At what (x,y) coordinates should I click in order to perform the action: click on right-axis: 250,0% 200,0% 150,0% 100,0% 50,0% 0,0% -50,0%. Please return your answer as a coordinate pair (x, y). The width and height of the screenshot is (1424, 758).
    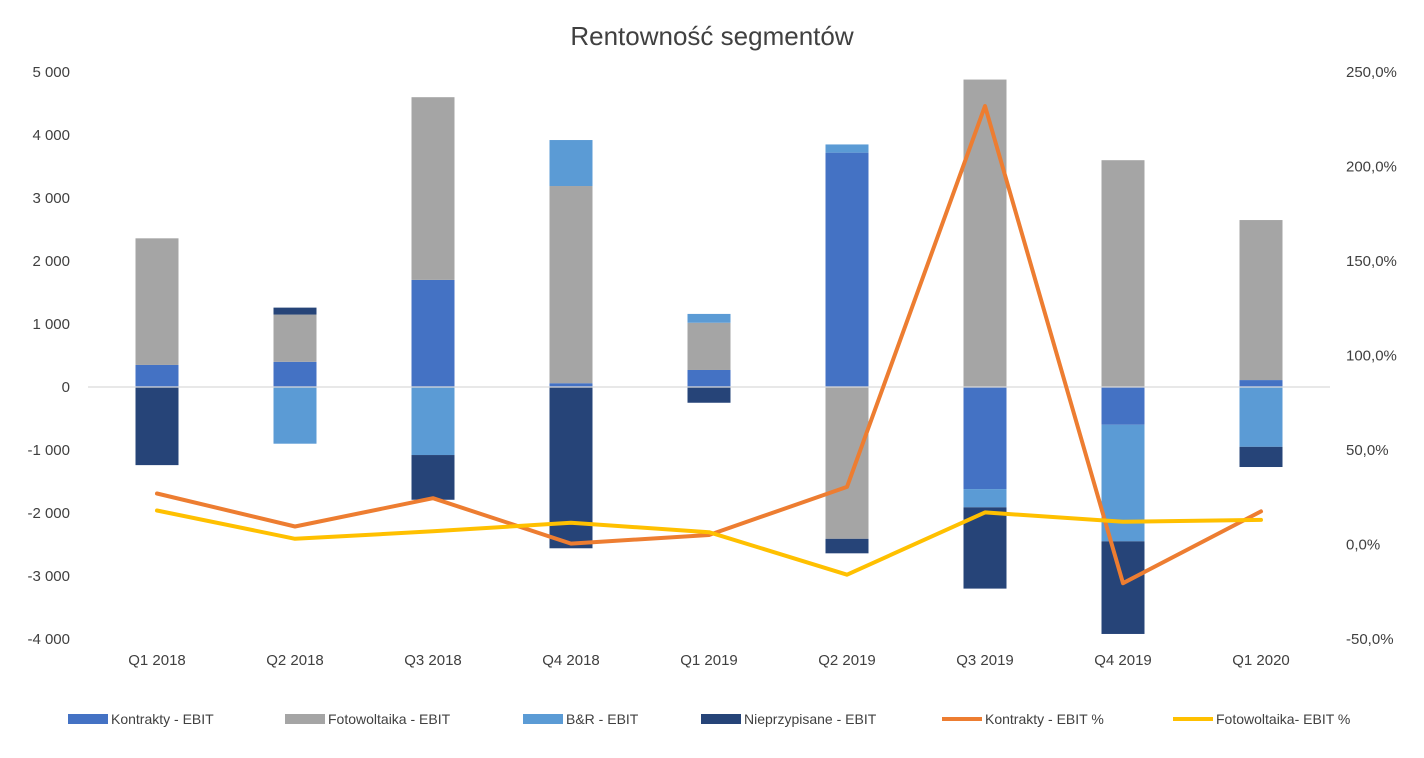
    Looking at the image, I should click on (1371, 356).